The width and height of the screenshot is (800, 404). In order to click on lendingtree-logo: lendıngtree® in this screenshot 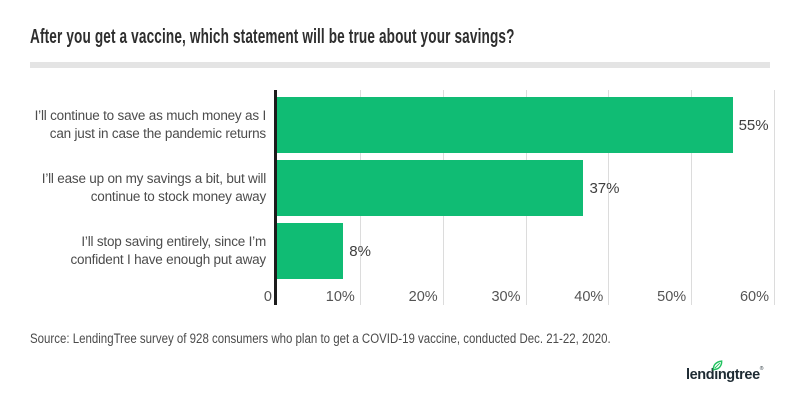, I will do `click(725, 372)`.